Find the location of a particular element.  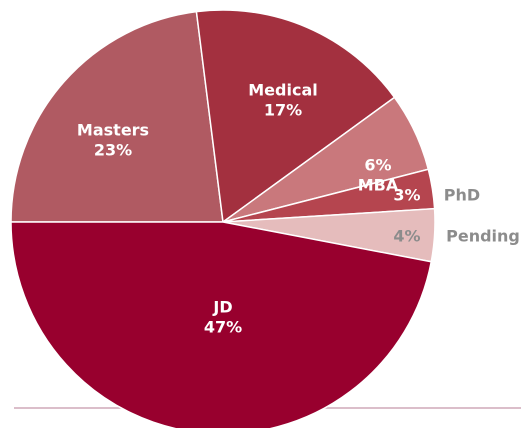

slice-value-label: 47% is located at coordinates (223, 327).